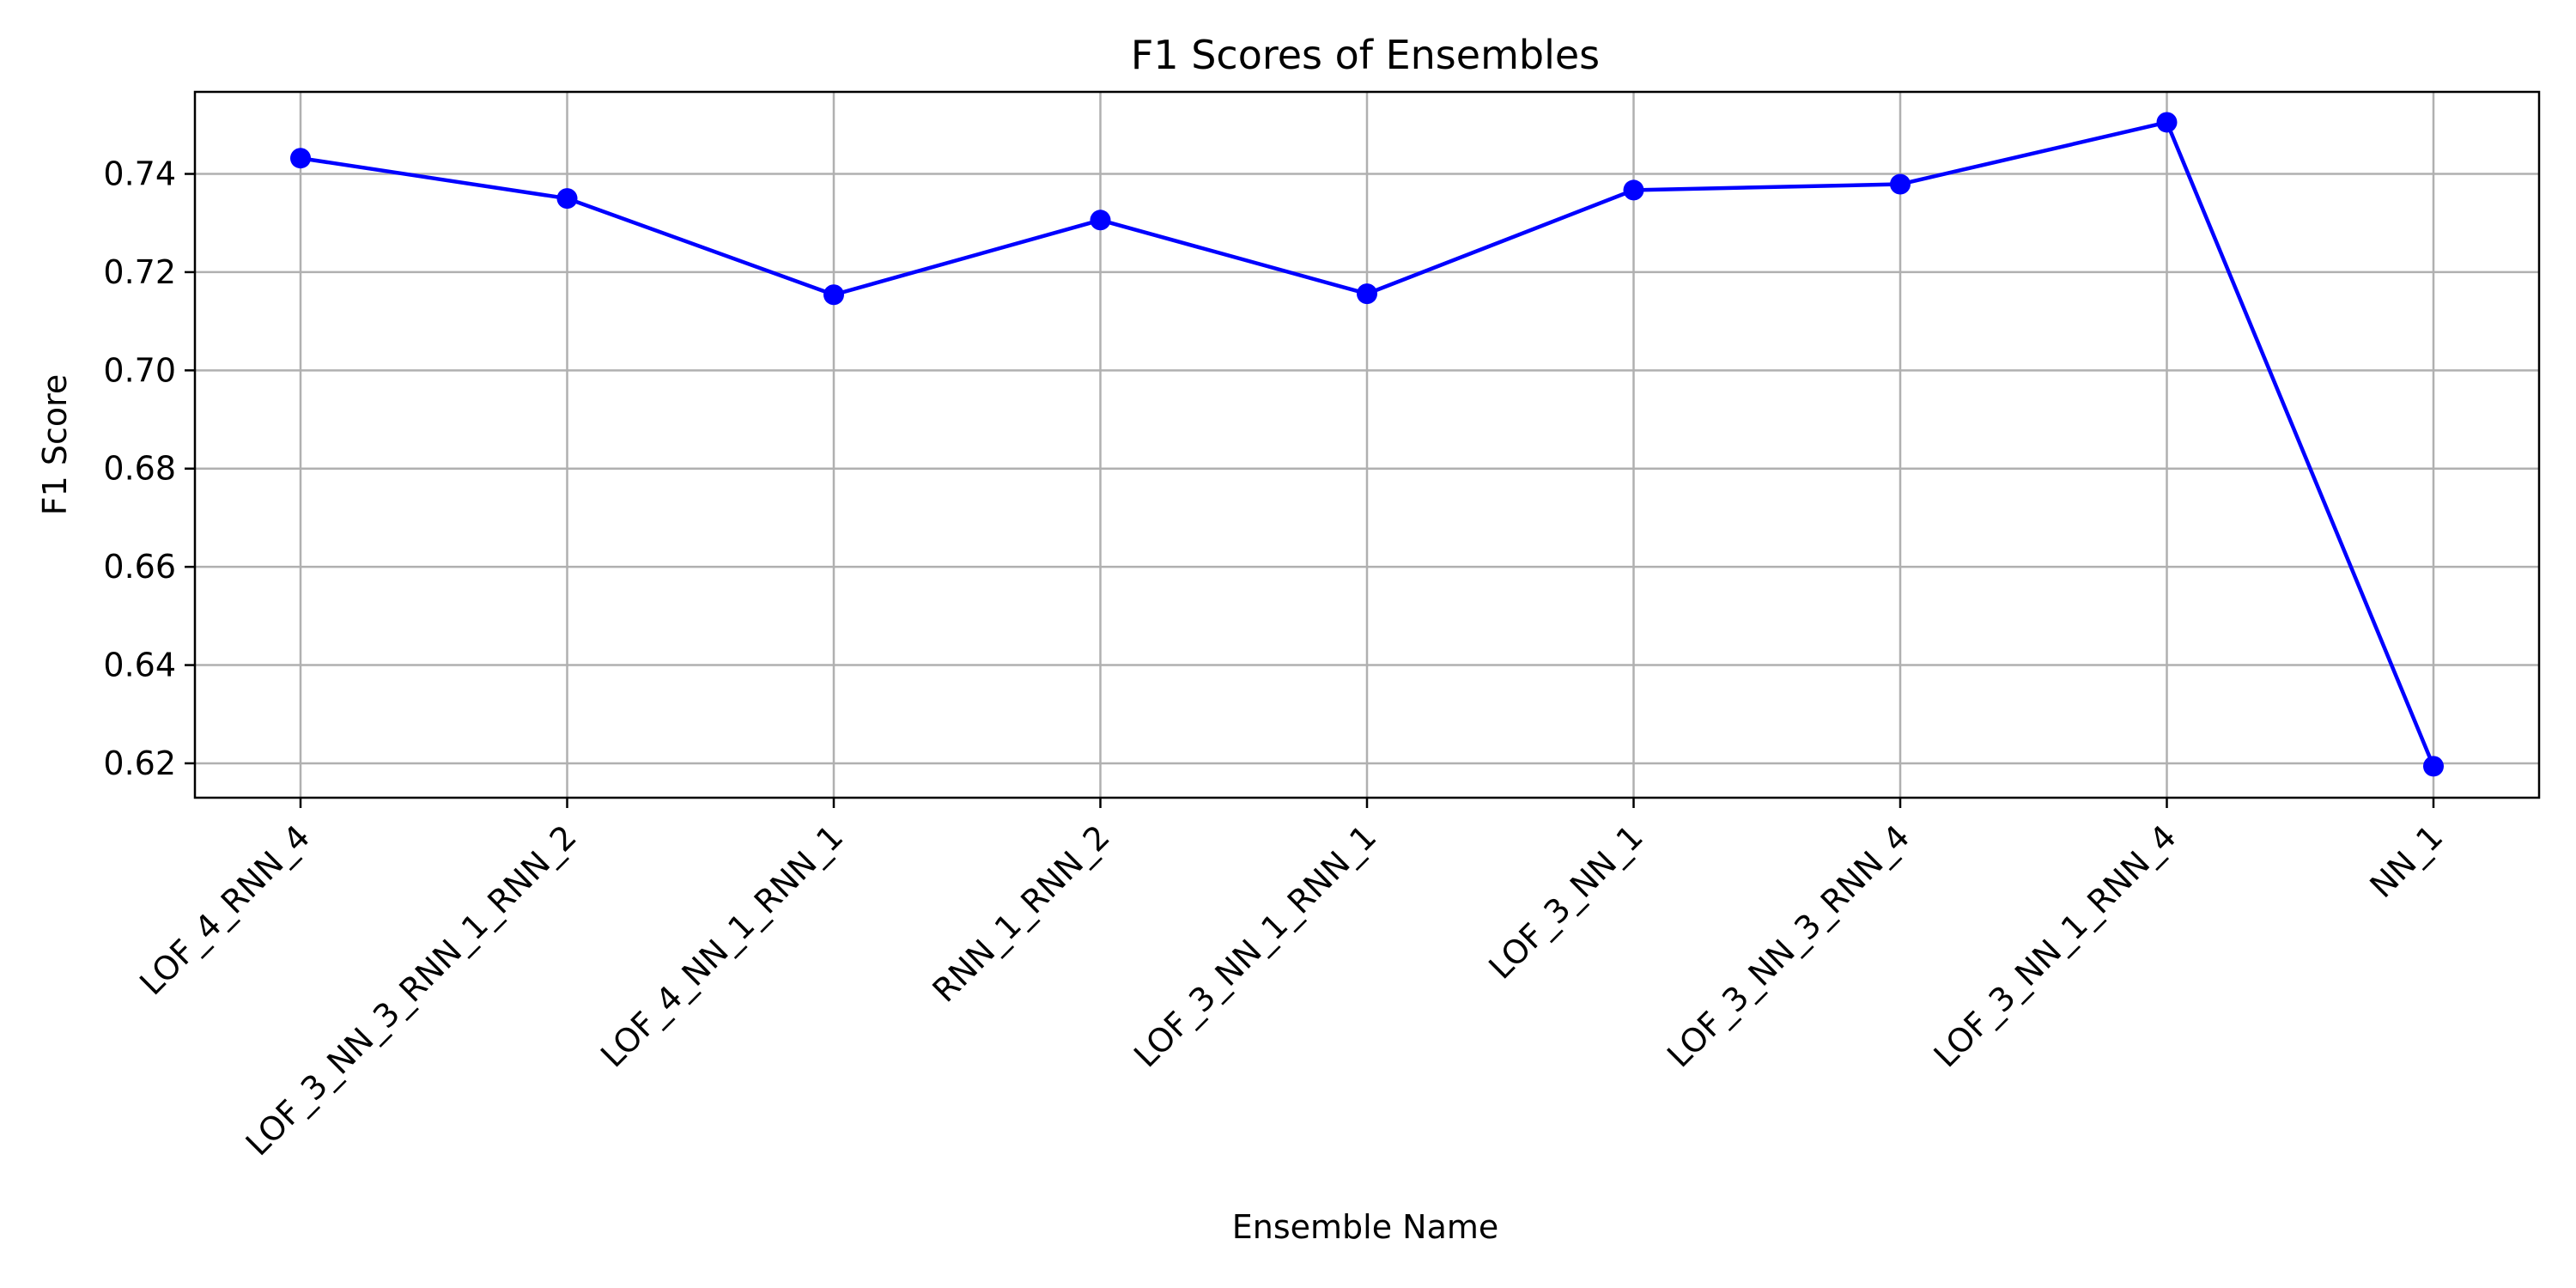 This screenshot has width=2576, height=1288. I want to click on chart-title: F1 Scores of Ensembles, so click(1365, 55).